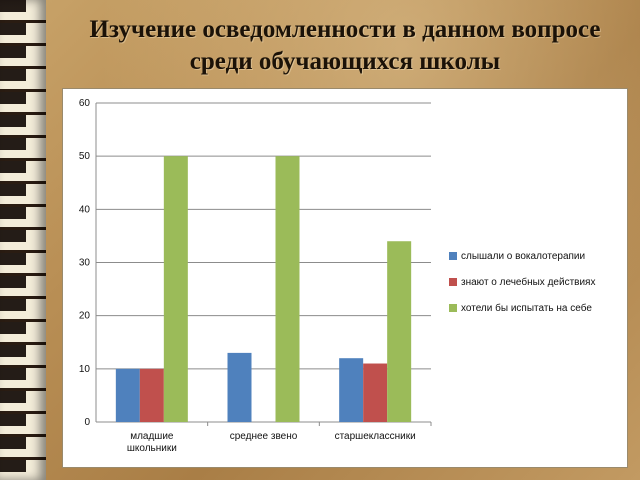 The image size is (640, 480). What do you see at coordinates (87, 422) in the screenshot?
I see `y-tick-label: 0` at bounding box center [87, 422].